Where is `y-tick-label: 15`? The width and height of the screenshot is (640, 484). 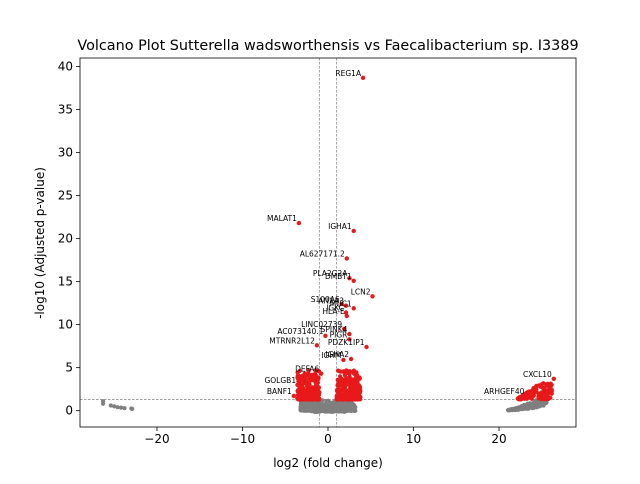 y-tick-label: 15 is located at coordinates (65, 282).